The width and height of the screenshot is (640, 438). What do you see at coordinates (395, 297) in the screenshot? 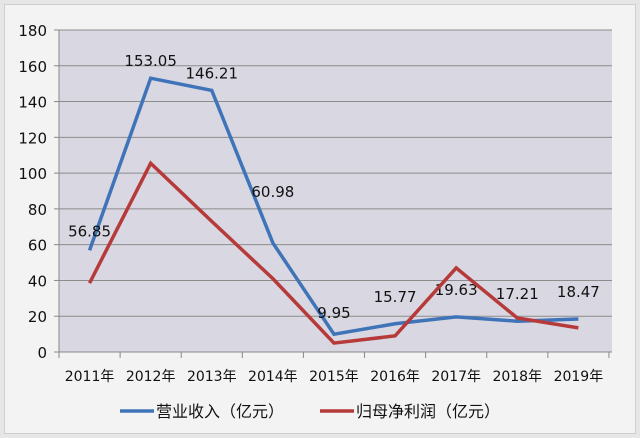
I see `data-label: 15.77` at bounding box center [395, 297].